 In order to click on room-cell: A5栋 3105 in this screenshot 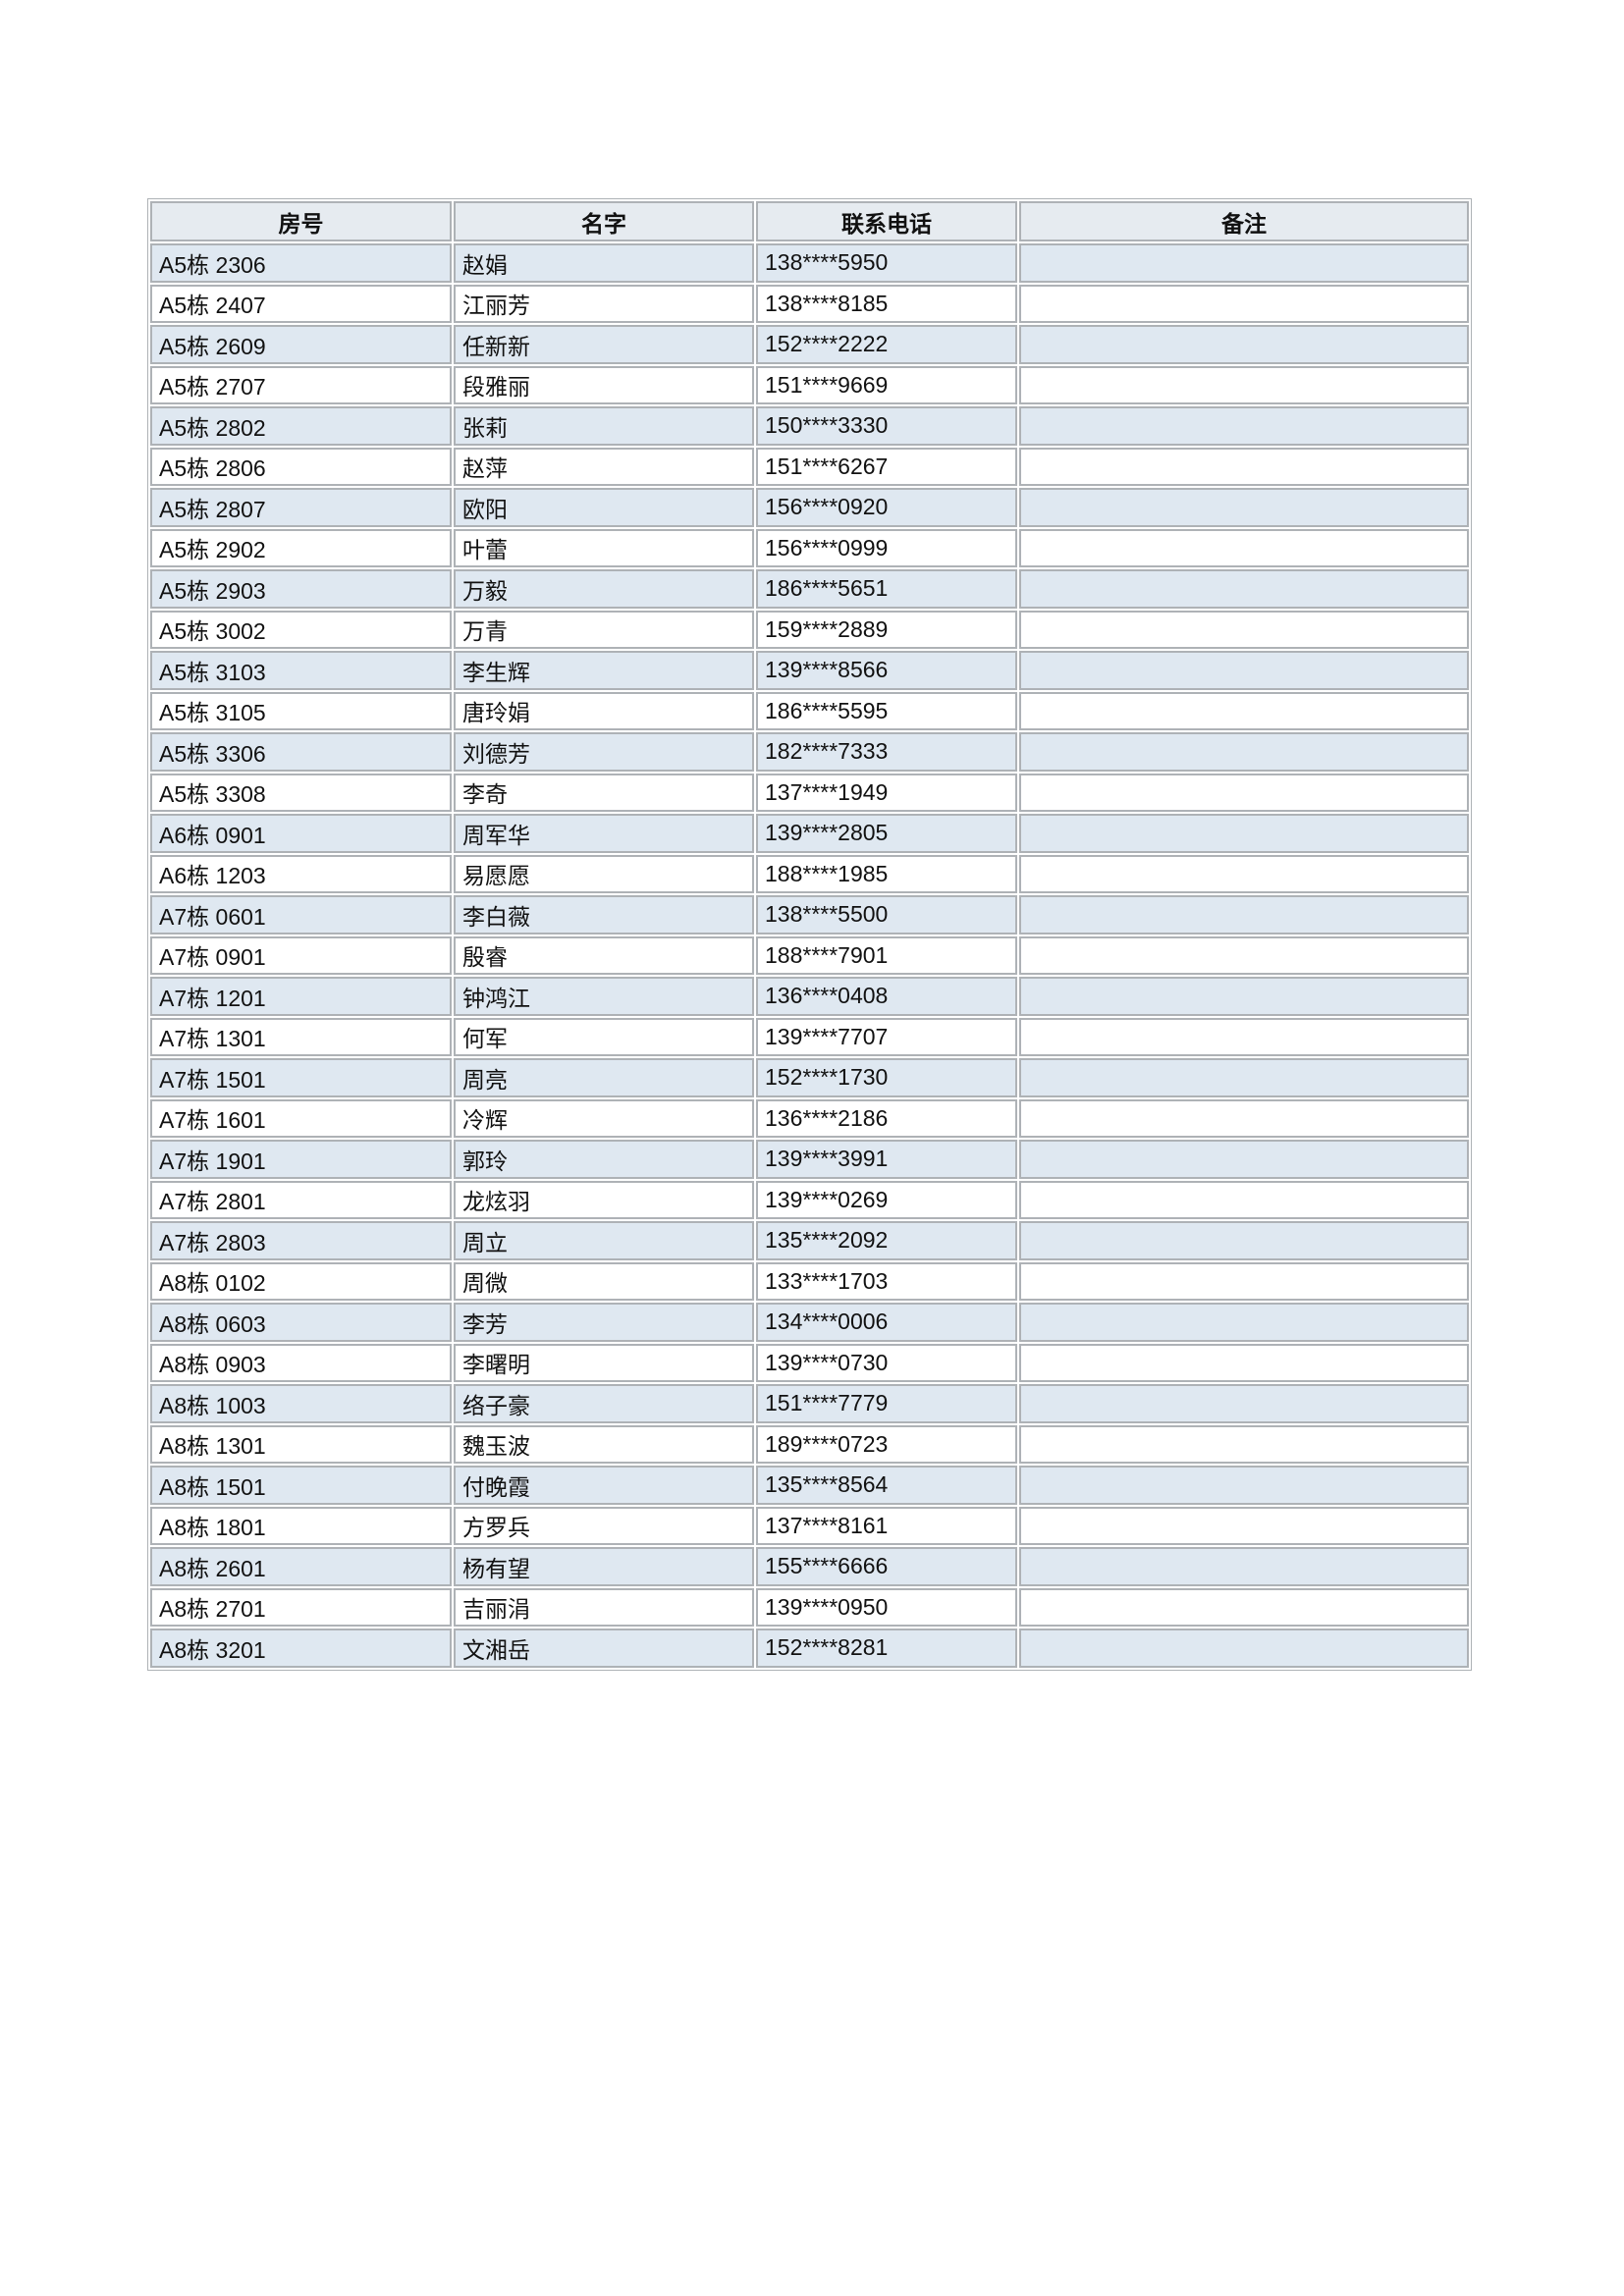, I will do `click(301, 711)`.